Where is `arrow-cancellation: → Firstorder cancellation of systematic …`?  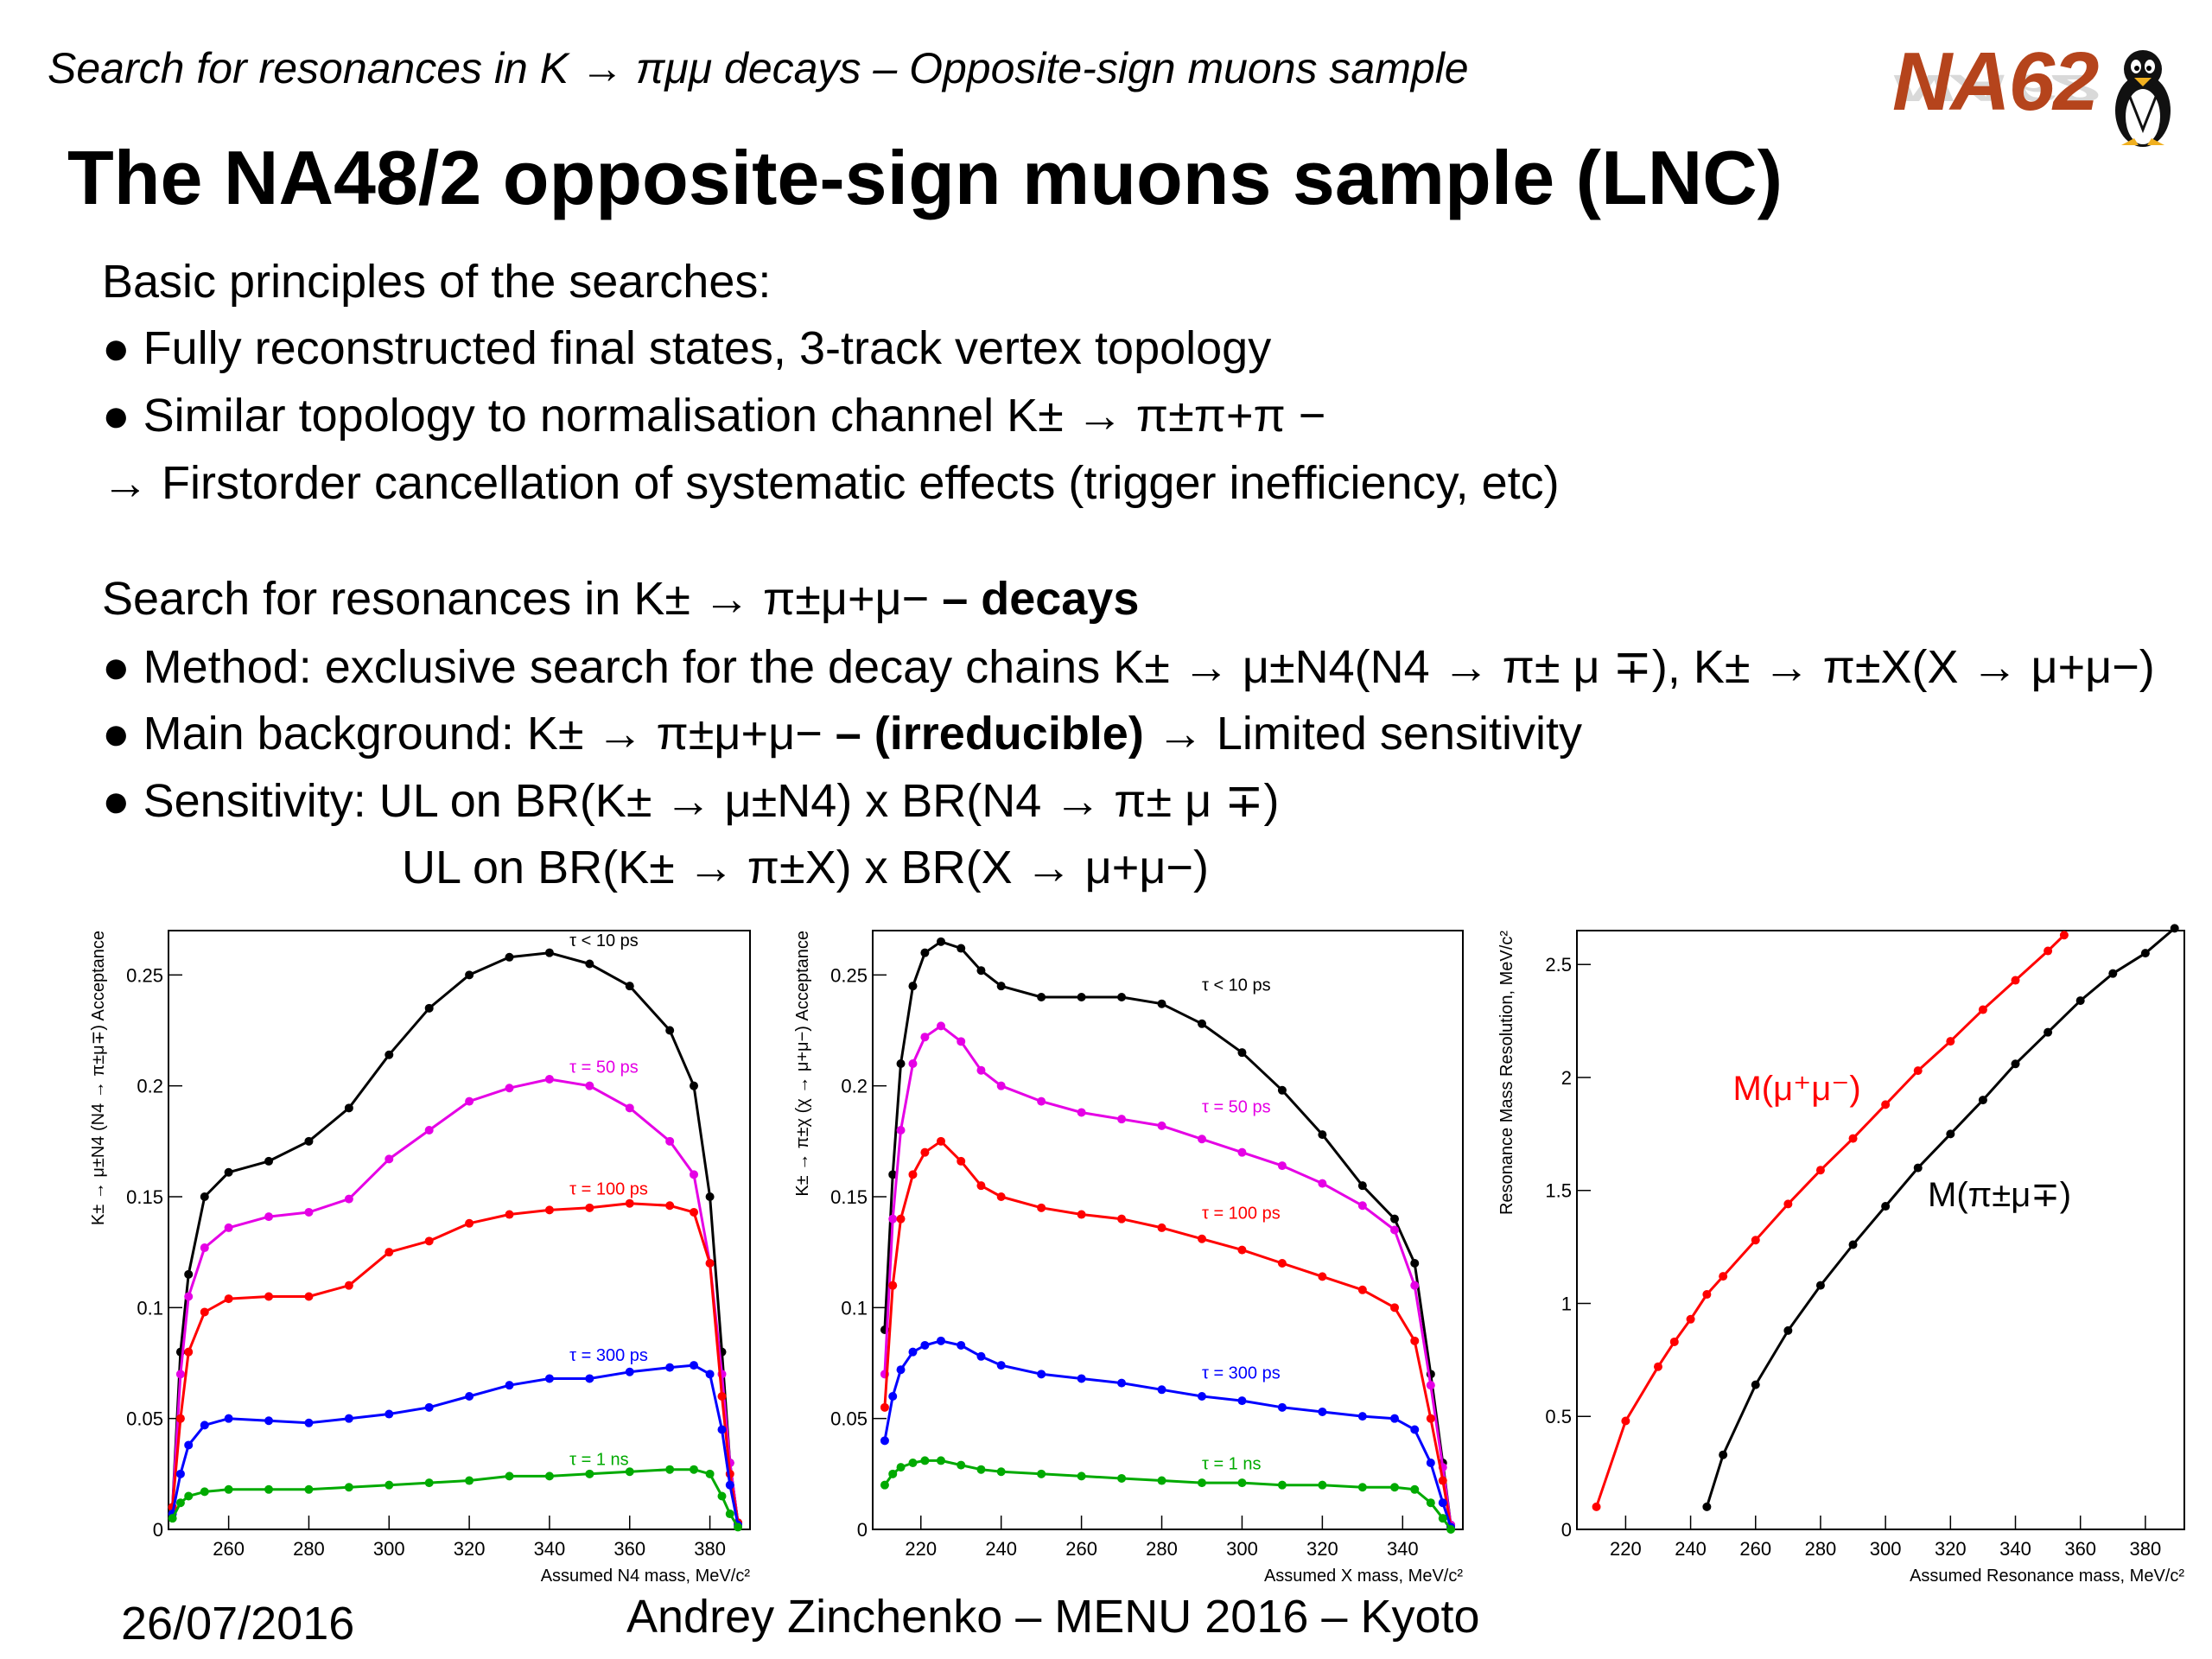
arrow-cancellation: → Firstorder cancellation of systematic … is located at coordinates (831, 483).